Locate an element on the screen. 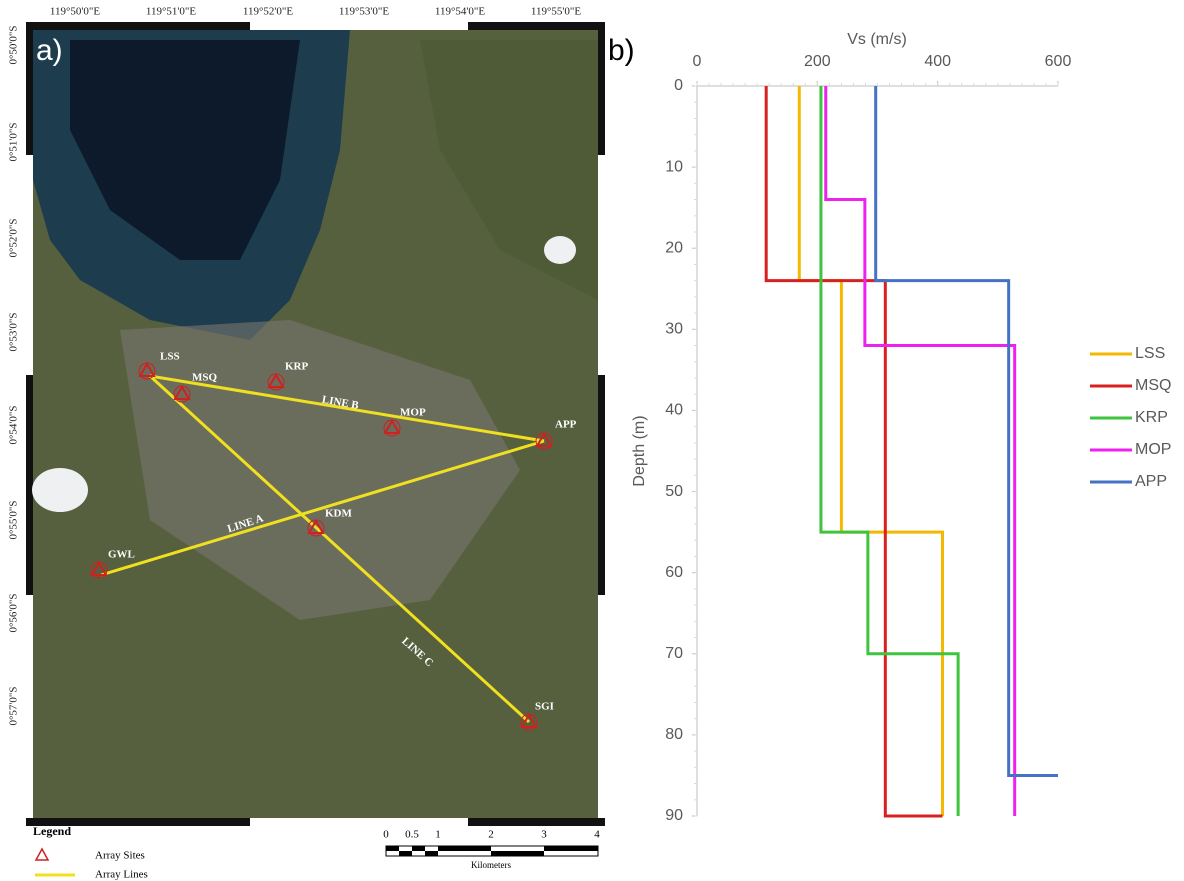 The width and height of the screenshot is (1184, 881). lat-label: 0°52'0"S is located at coordinates (14, 238).